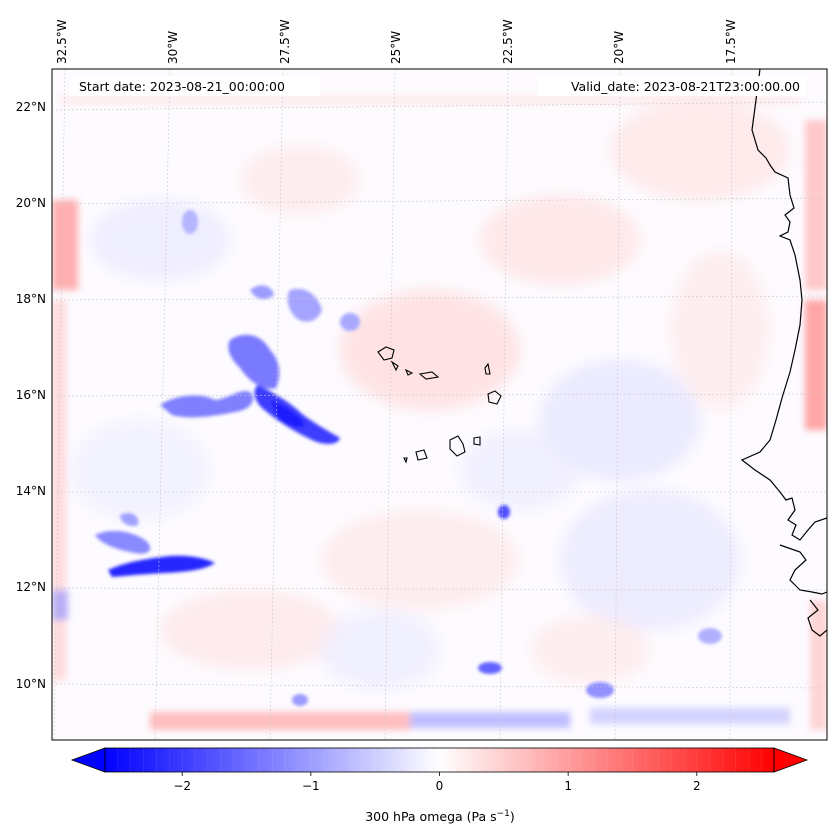 The width and height of the screenshot is (837, 839). I want to click on colorbar-ticks: −2 −1 0 1 2, so click(437, 782).